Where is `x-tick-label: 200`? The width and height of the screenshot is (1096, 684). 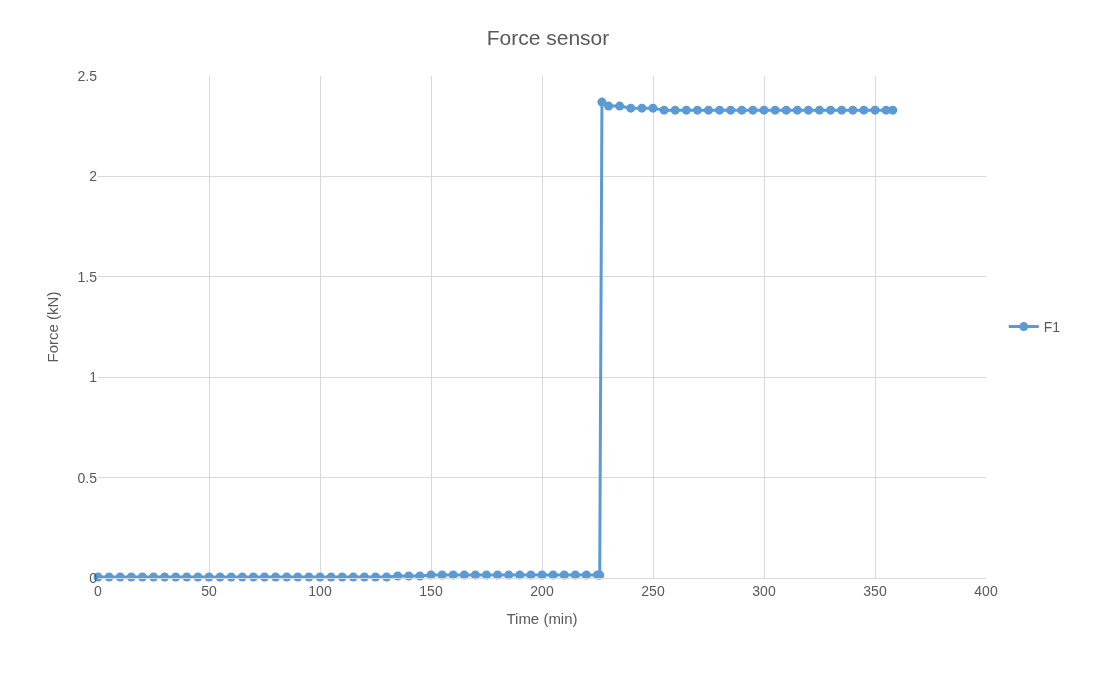 x-tick-label: 200 is located at coordinates (542, 590).